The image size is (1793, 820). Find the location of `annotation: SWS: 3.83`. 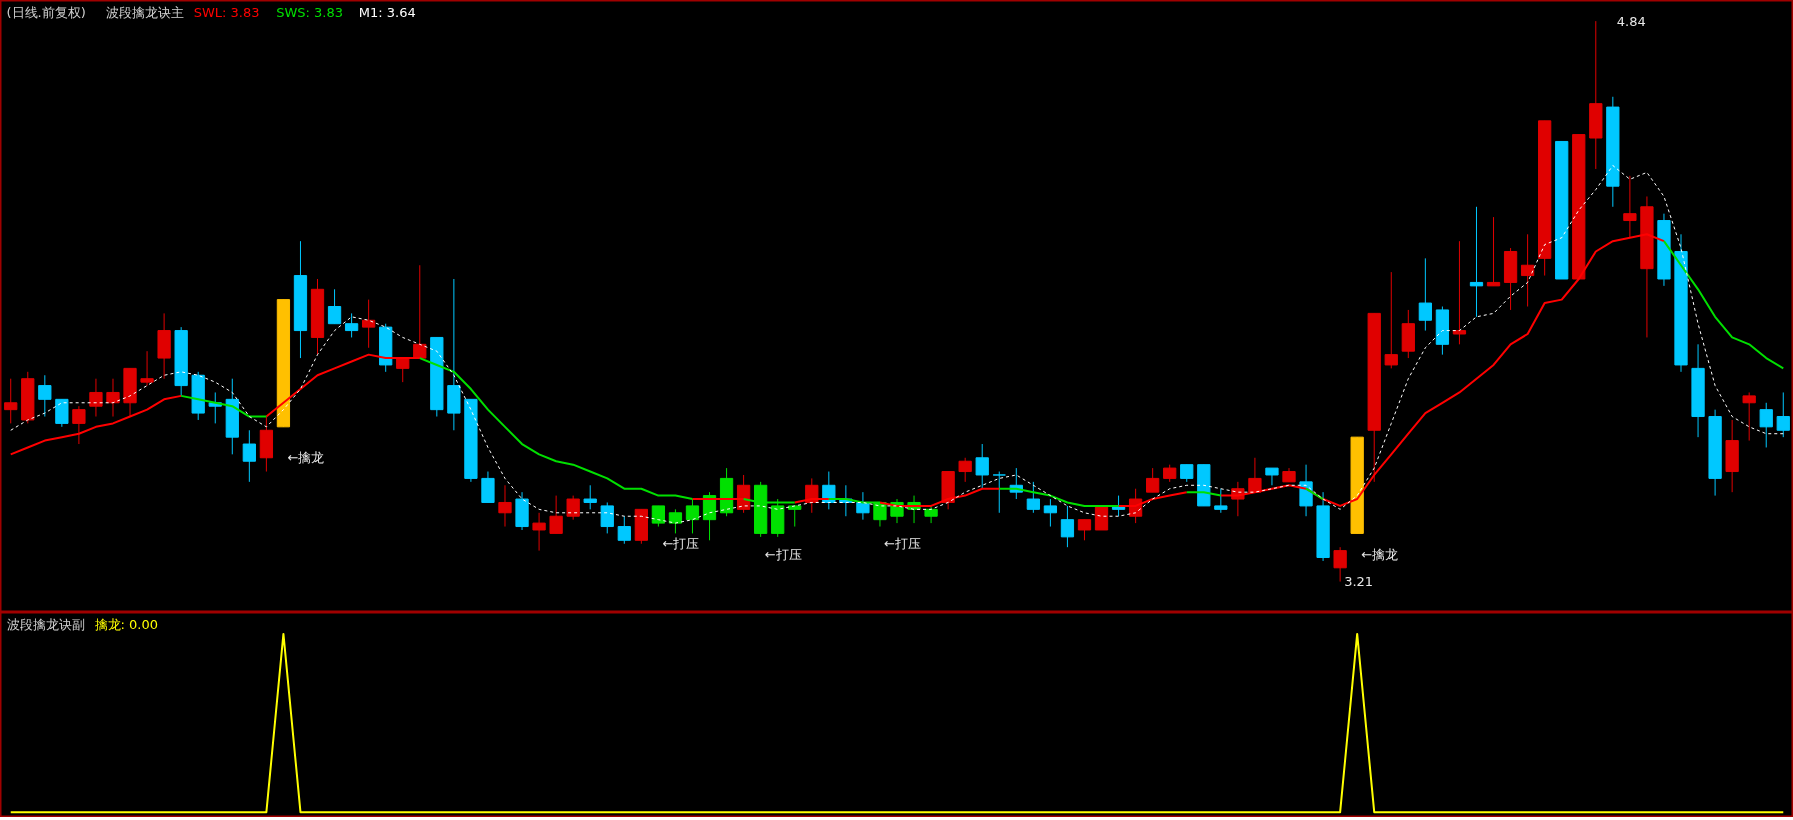

annotation: SWS: 3.83 is located at coordinates (310, 12).